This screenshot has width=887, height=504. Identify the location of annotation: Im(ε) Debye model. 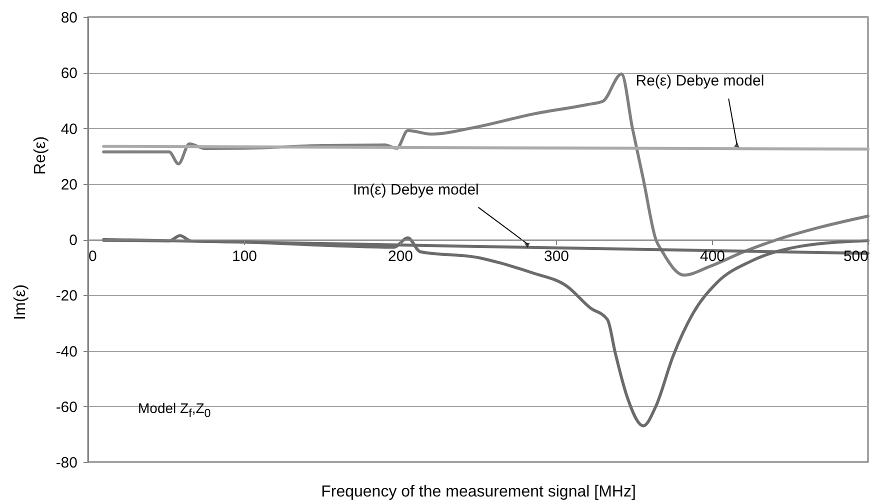
(415, 189).